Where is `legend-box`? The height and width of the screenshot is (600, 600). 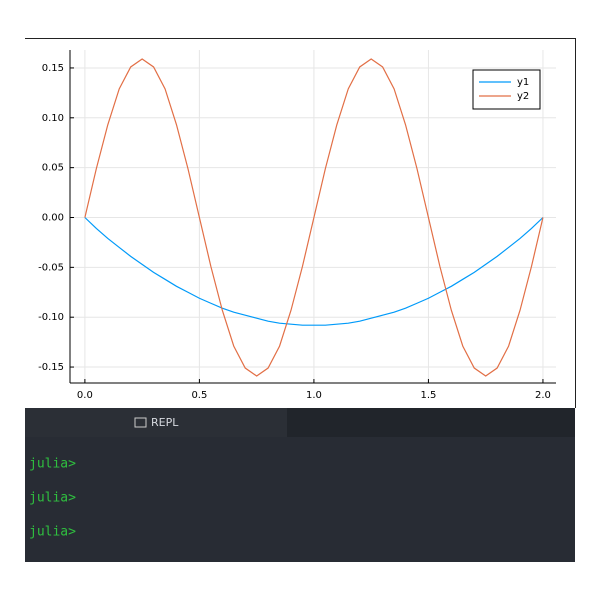 legend-box is located at coordinates (506, 89).